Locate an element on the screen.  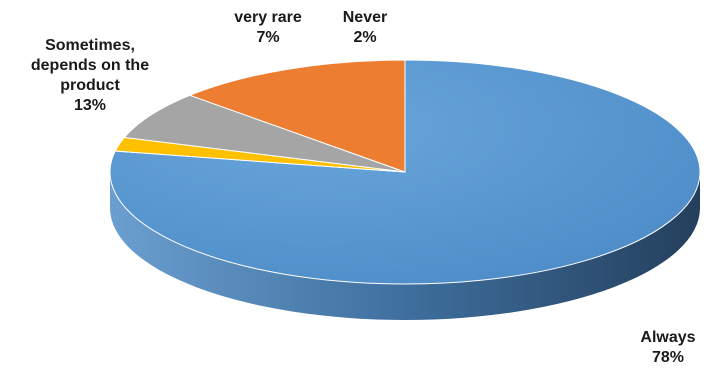
slice-label-name: Always is located at coordinates (668, 337).